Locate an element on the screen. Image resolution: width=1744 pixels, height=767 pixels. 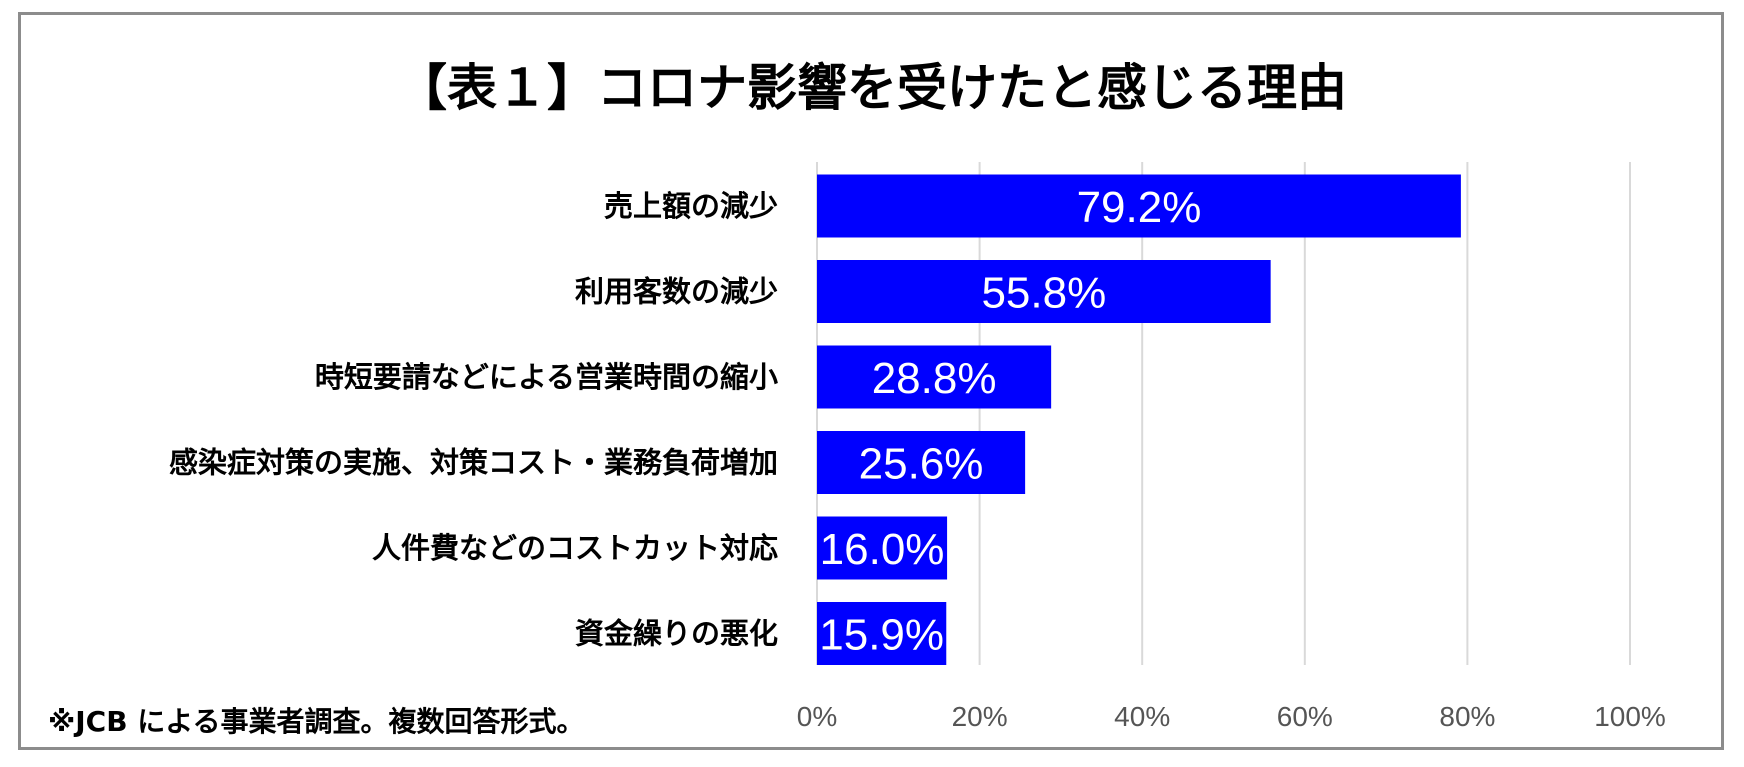
data-label: 16.0% is located at coordinates (882, 549).